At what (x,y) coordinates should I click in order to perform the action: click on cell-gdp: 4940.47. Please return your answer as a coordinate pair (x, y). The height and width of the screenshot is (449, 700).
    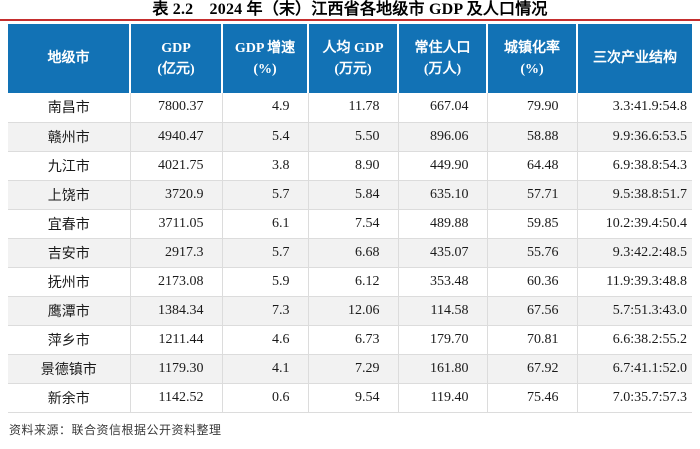
    Looking at the image, I should click on (176, 136).